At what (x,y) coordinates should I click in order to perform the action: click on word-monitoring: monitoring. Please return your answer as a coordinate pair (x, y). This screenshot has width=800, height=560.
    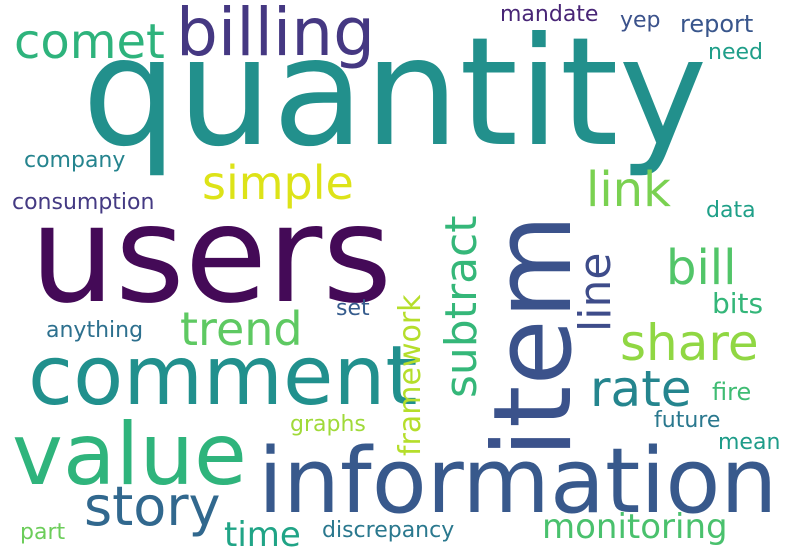
    Looking at the image, I should click on (635, 527).